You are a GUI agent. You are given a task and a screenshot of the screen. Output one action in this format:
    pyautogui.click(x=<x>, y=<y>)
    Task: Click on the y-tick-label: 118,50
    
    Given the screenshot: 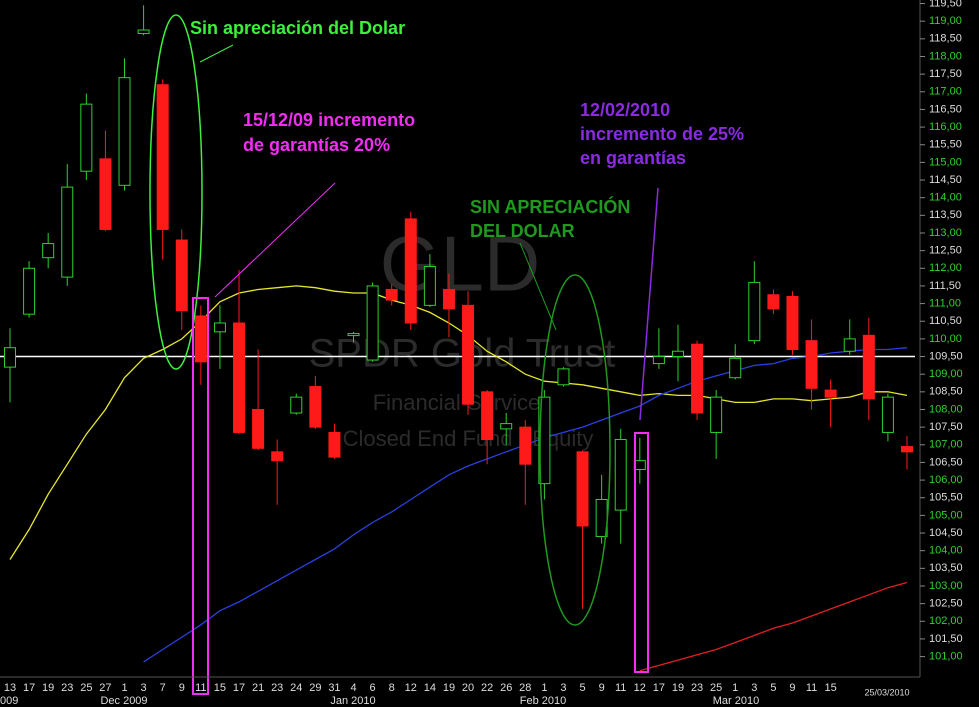 What is the action you would take?
    pyautogui.click(x=945, y=39)
    